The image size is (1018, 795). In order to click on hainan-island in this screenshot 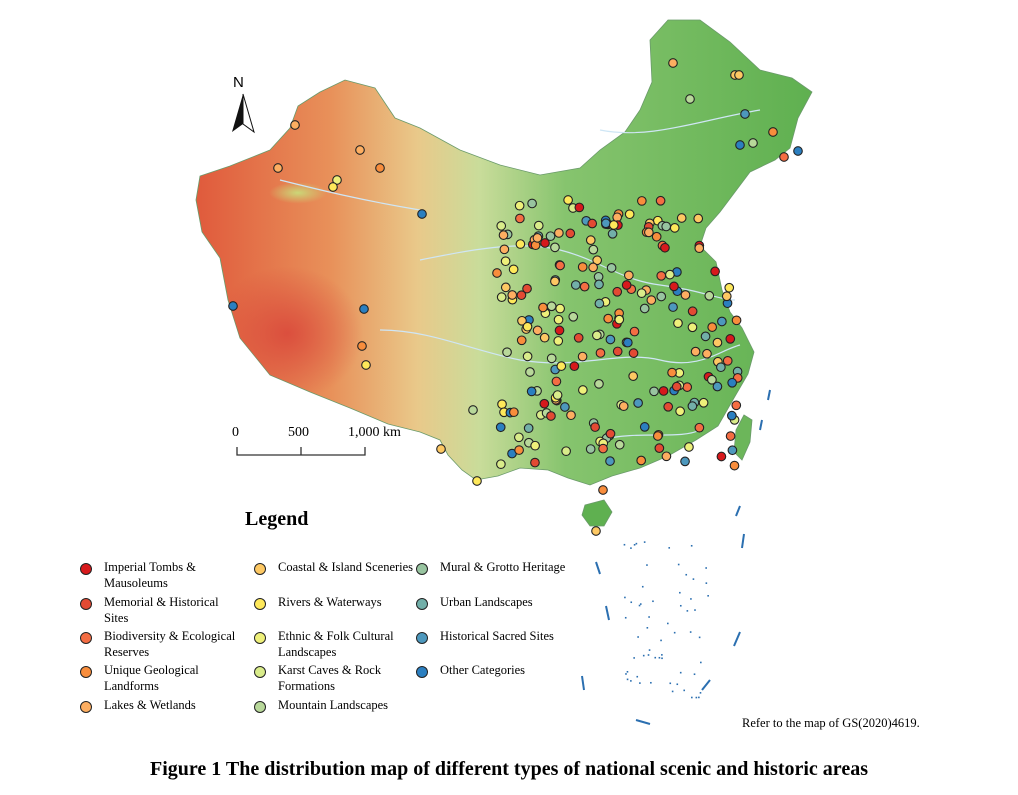, I will do `click(597, 513)`.